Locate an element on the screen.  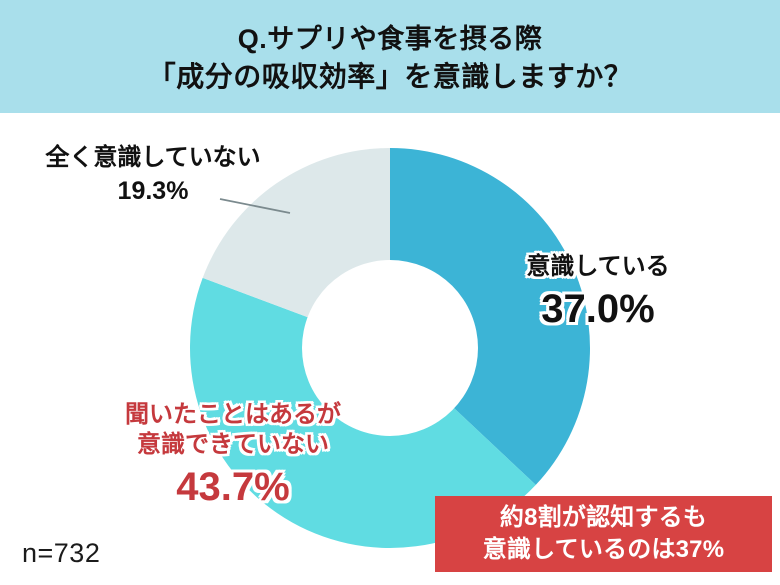
slice-label-aware: 意識している 37.0% is located at coordinates (598, 292).